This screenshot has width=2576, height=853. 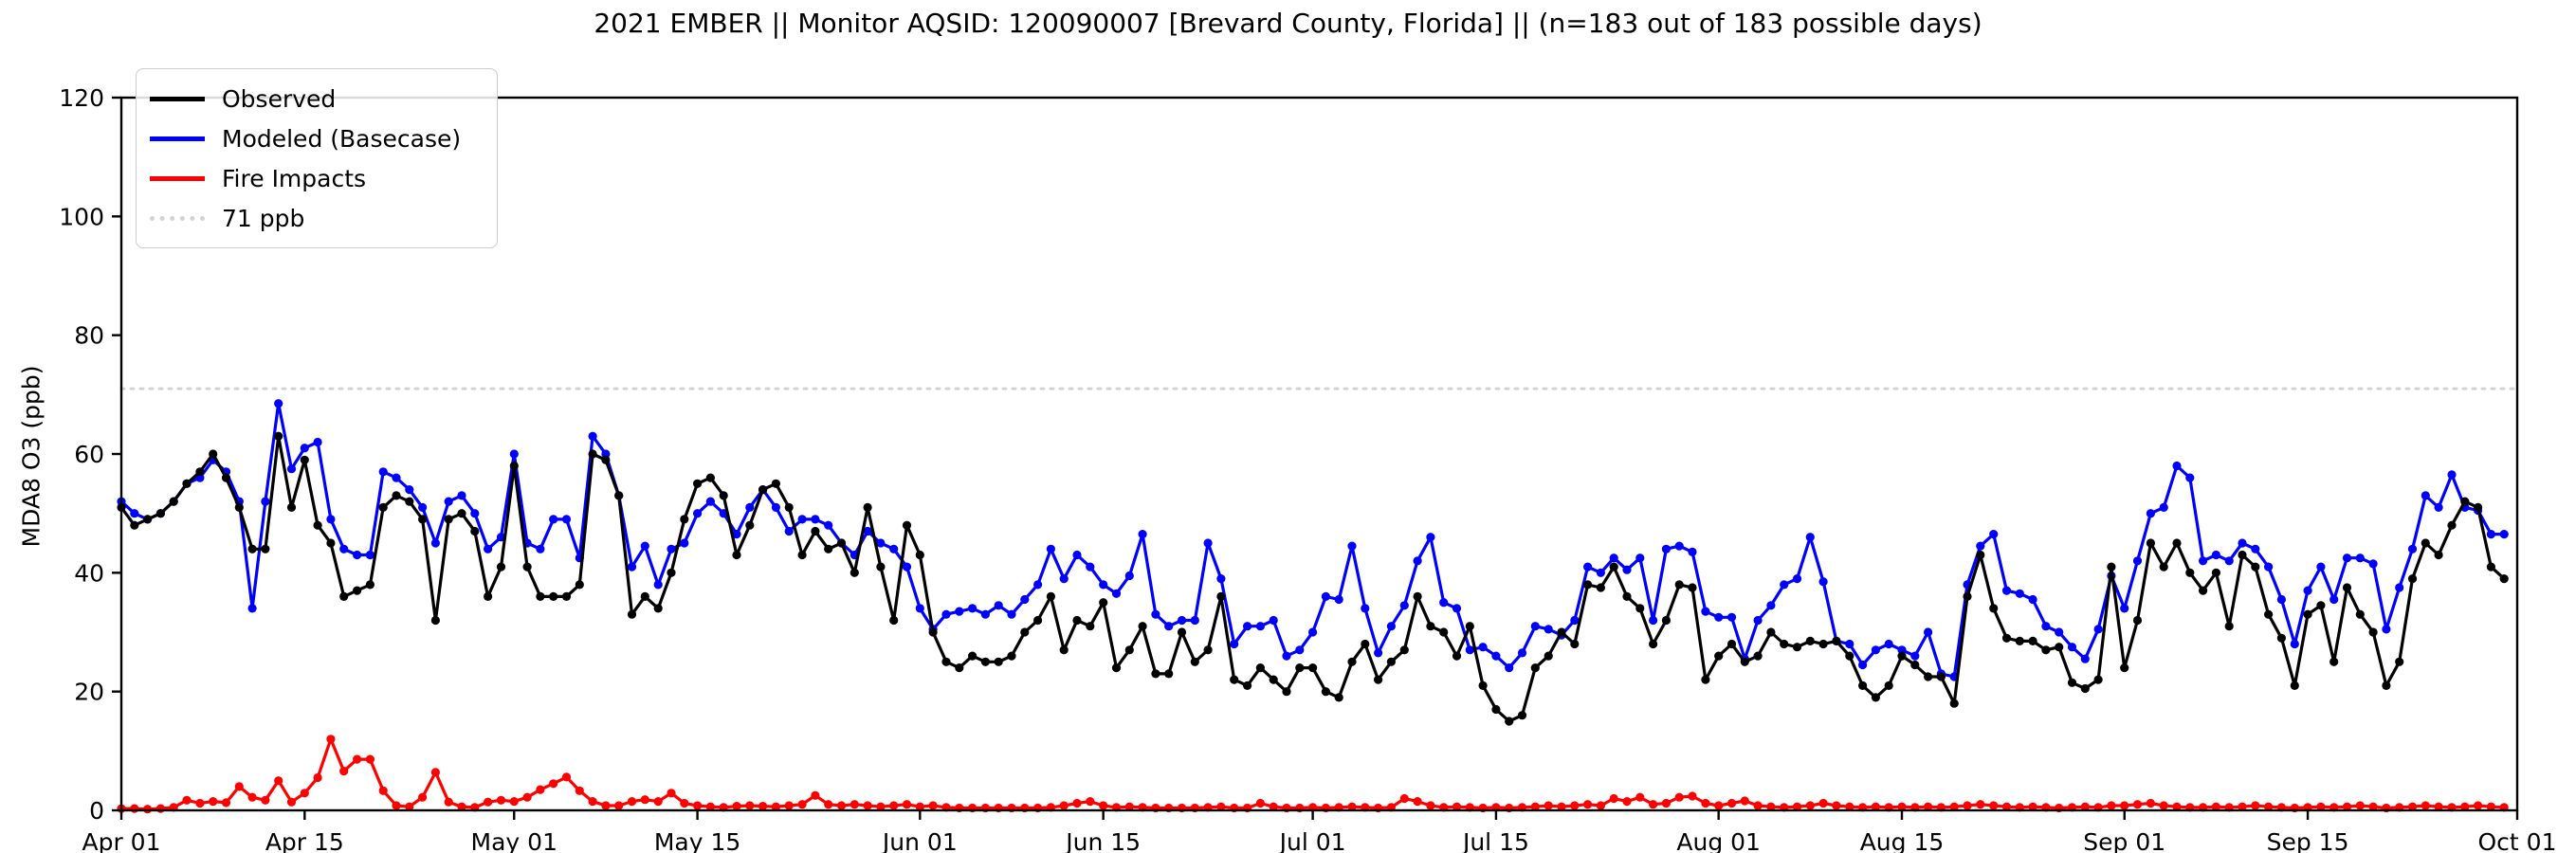 I want to click on y-tick-label: 20, so click(x=89, y=692).